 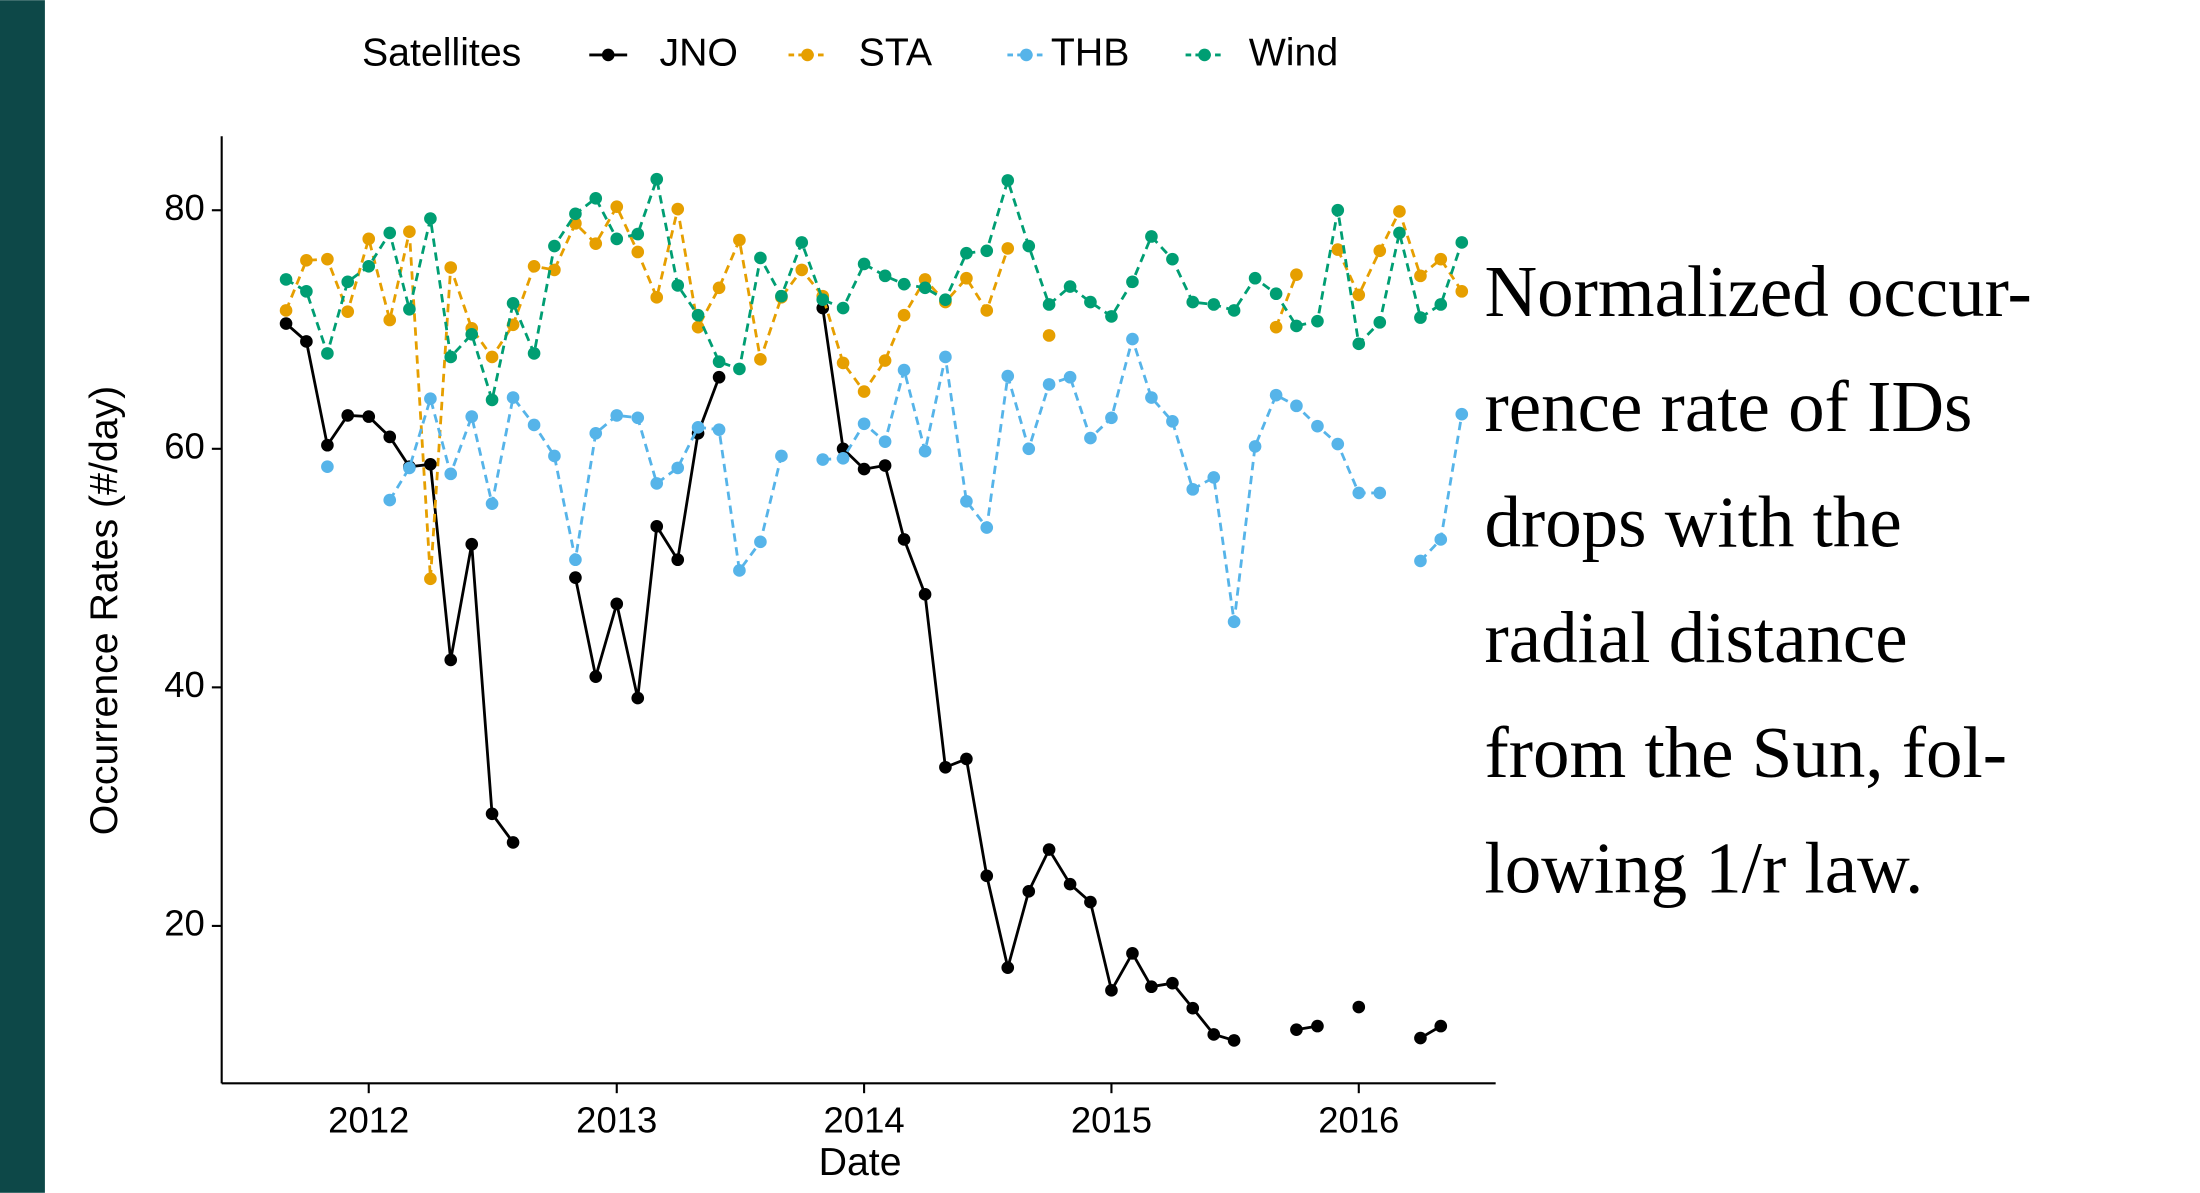 What do you see at coordinates (864, 1119) in the screenshot?
I see `x-tick-label: 2014` at bounding box center [864, 1119].